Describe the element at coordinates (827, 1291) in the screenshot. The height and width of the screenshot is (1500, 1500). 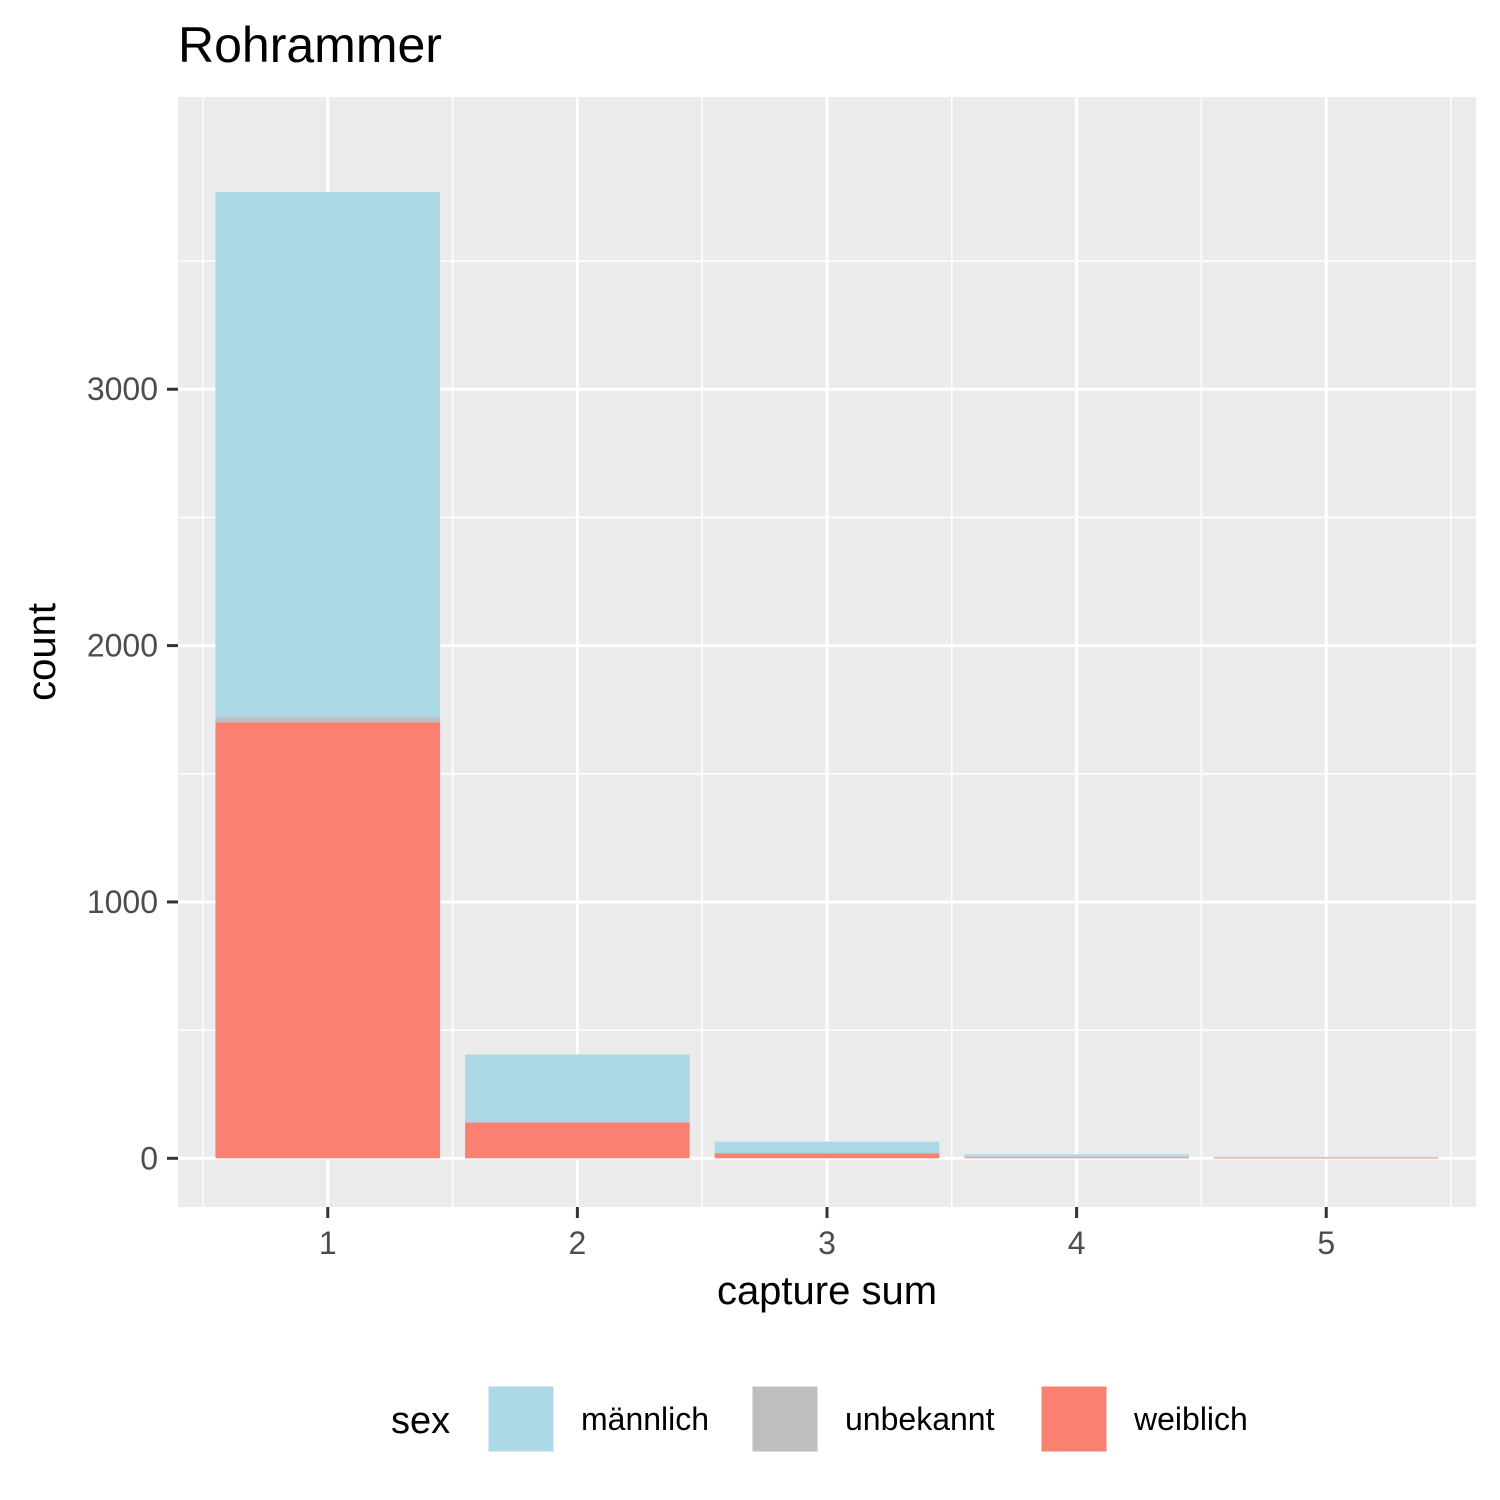
I see `x-axis-title: capture sum` at that location.